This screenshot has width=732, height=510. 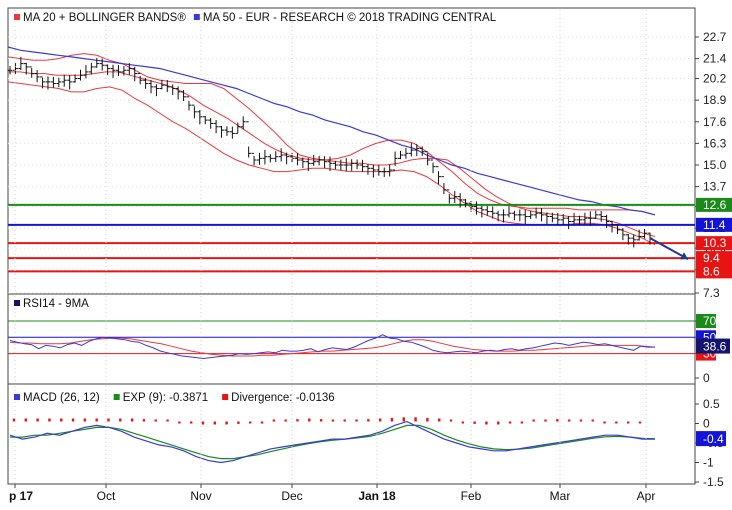 What do you see at coordinates (711, 404) in the screenshot?
I see `y-tick-label: 0.5` at bounding box center [711, 404].